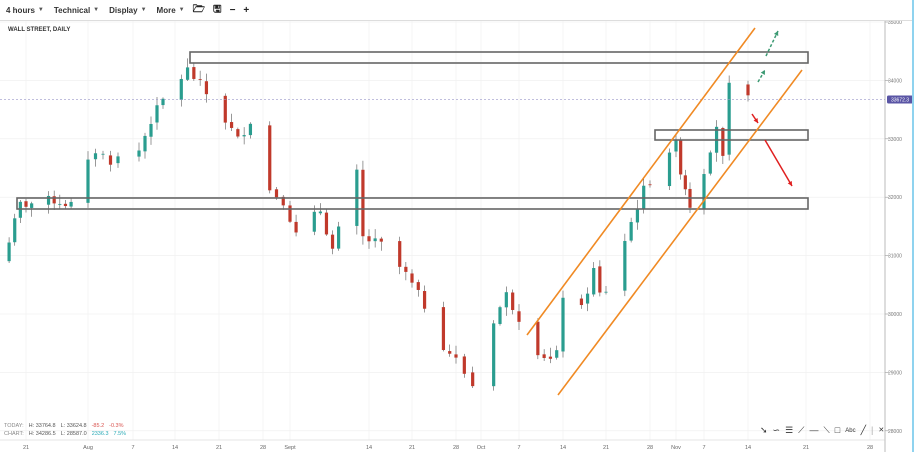  I want to click on fibonacci-icon: ☰, so click(789, 430).